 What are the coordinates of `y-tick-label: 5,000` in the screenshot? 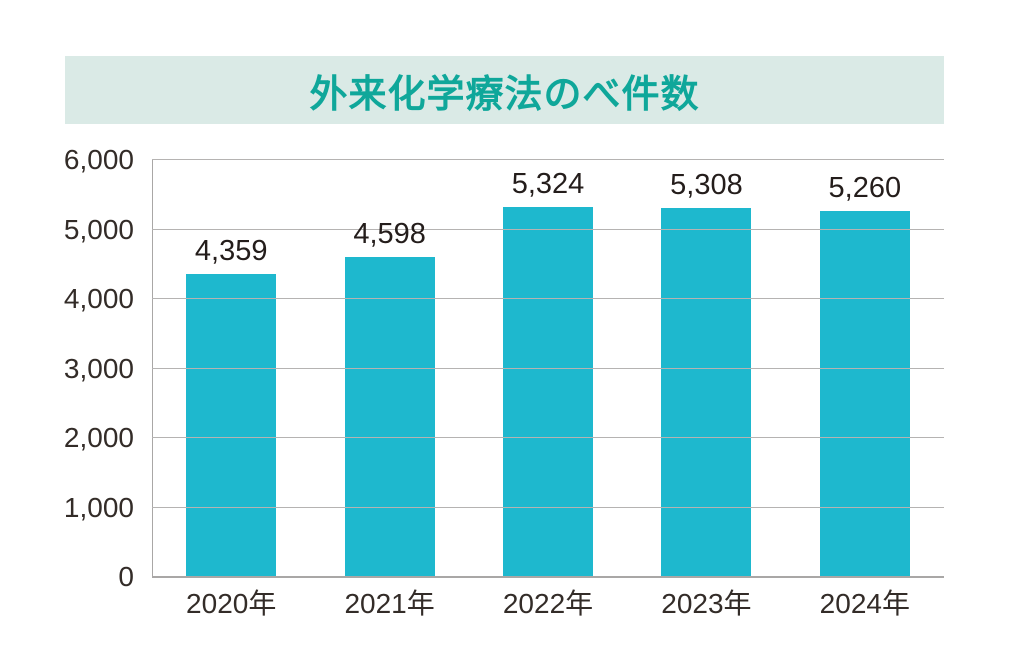 It's located at (98, 229).